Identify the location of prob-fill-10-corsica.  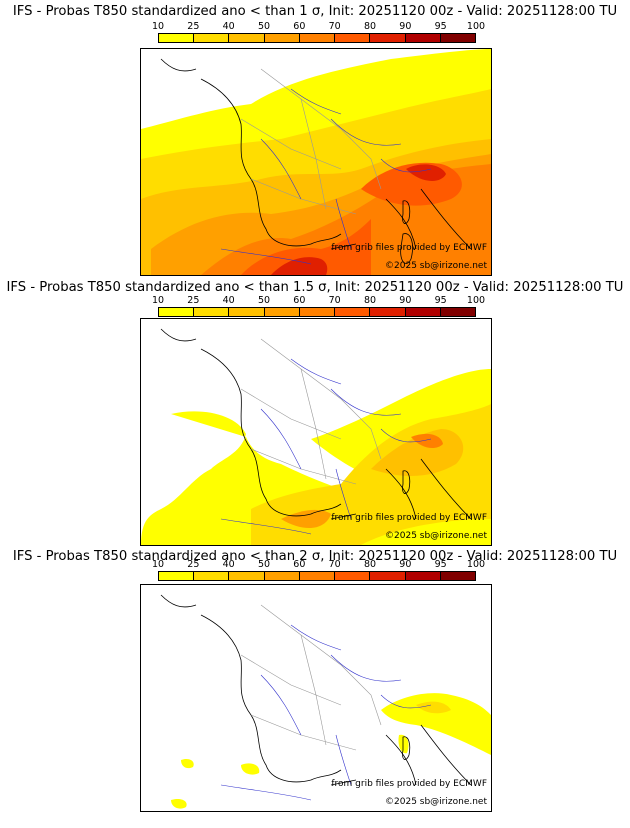
(403, 744).